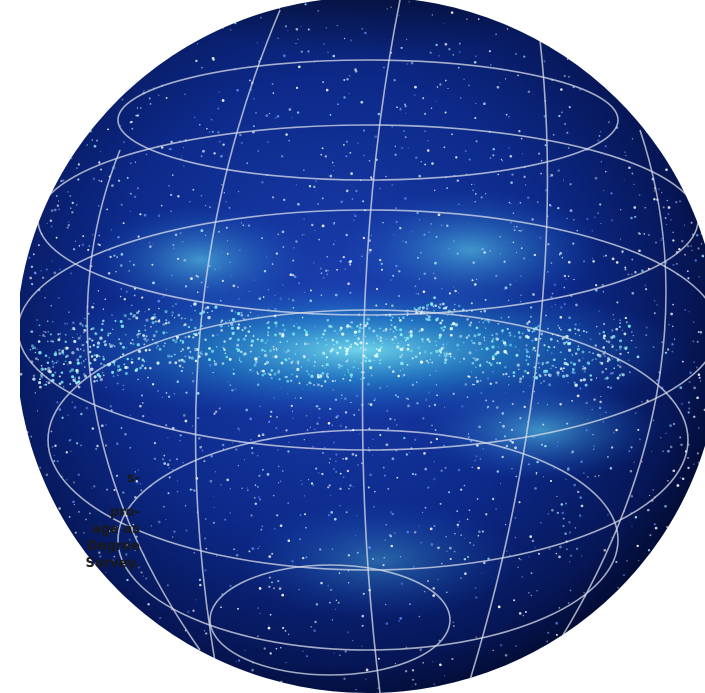 This screenshot has height=693, width=705. Describe the element at coordinates (133, 478) in the screenshot. I see `caption-line: s-` at that location.